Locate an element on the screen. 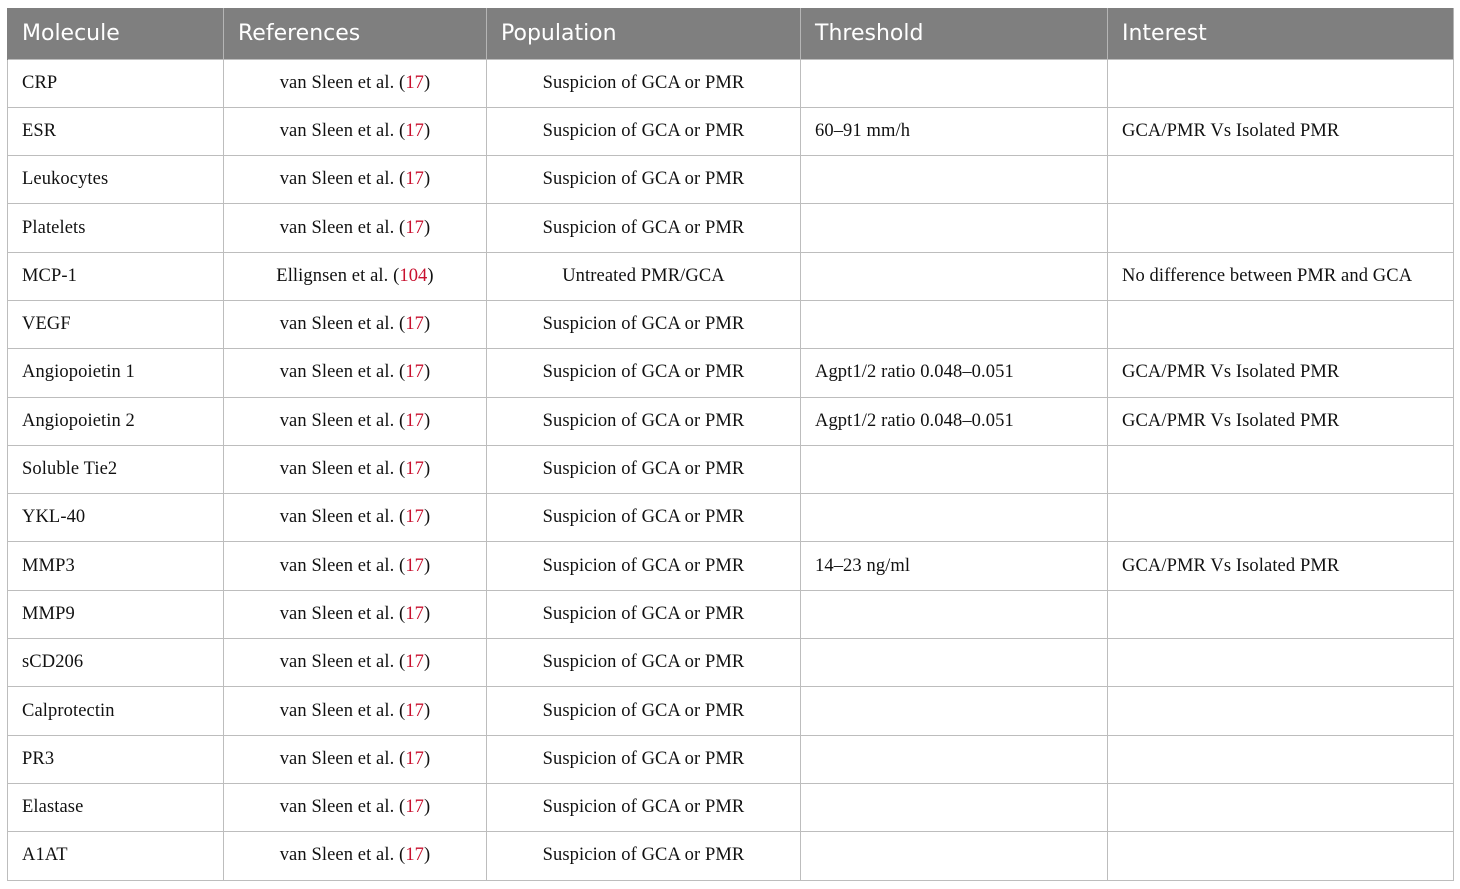  molecule-cell: ESR is located at coordinates (115, 131).